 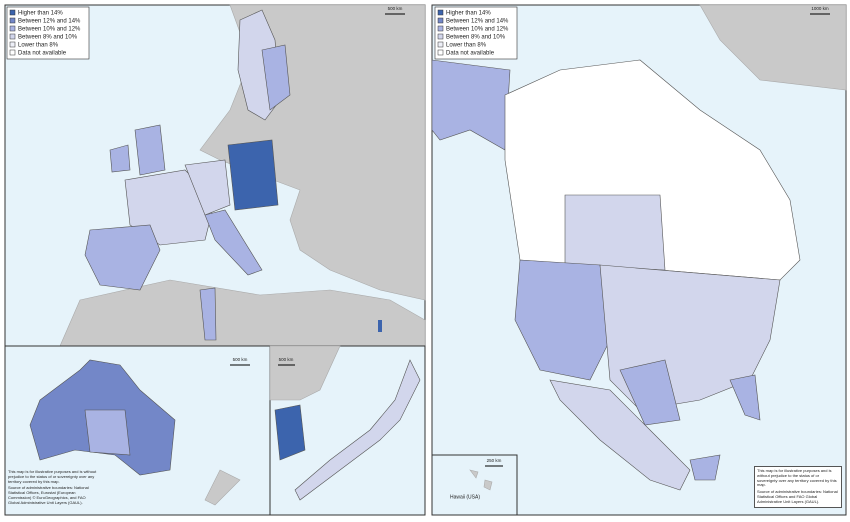 I want to click on inset-label: Hawaii (USA), so click(x=465, y=497).